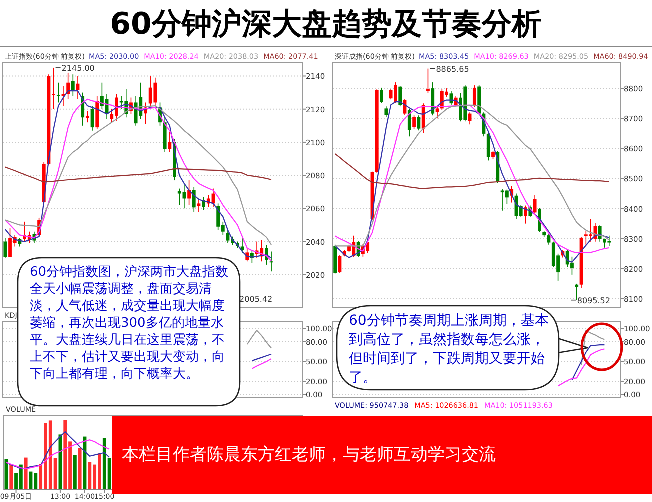 This screenshot has width=652, height=502. What do you see at coordinates (130, 323) in the screenshot?
I see `annotation: 60分钟指数图，沪深两市大盘指数全天小幅震荡调整，盘面交易清淡，人气低迷，成交量出现大幅度萎缩，再次出现300多亿的地量水平。大盘连续几日在这里震荡，不上不下，估计又要出现大变动，向下向上都有理，向下概率大。` at bounding box center [130, 323].